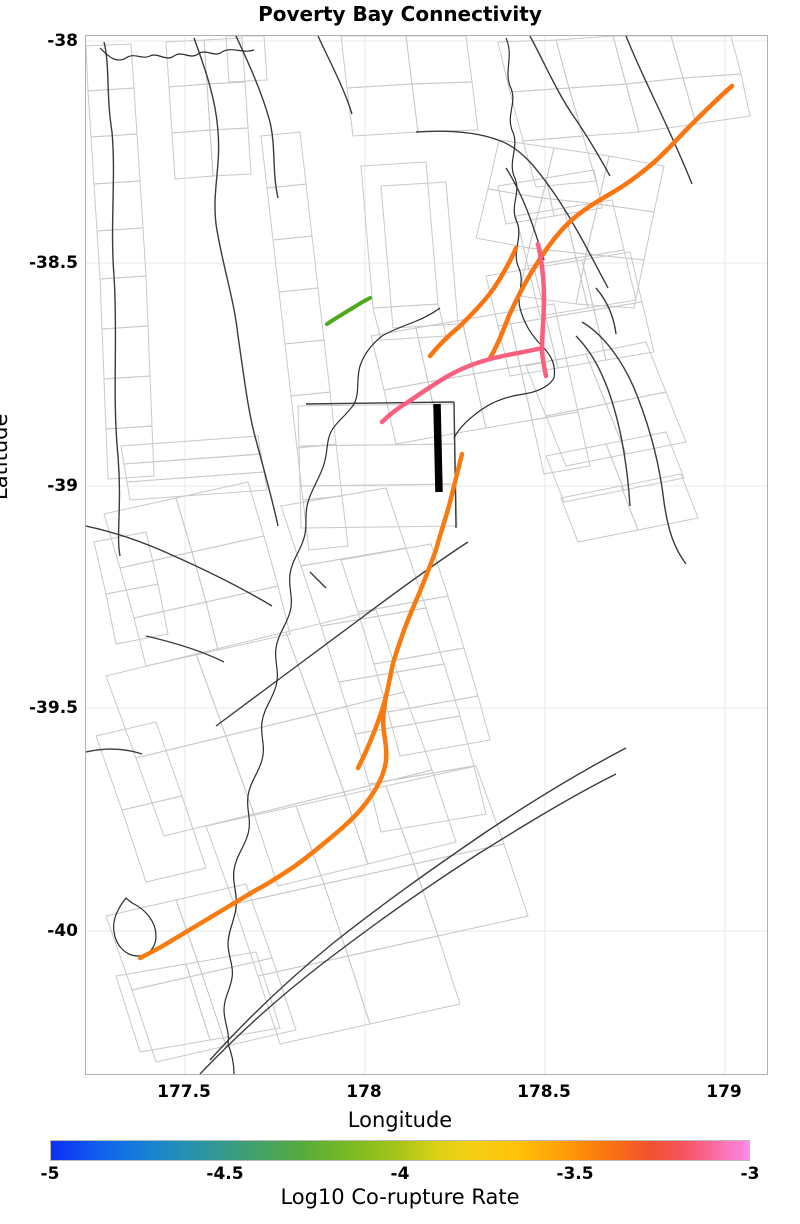  What do you see at coordinates (400, 1197) in the screenshot?
I see `colorbar-label: Log10 Co-rupture Rate` at bounding box center [400, 1197].